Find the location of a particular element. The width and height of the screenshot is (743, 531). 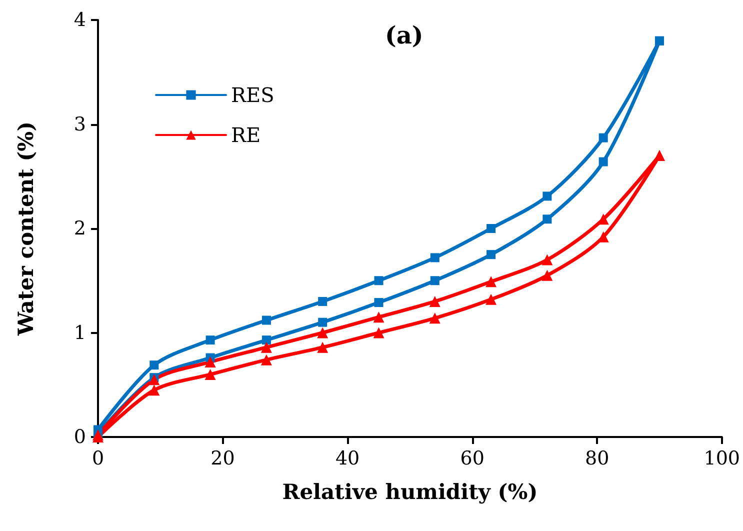

x-tick-label: 100 is located at coordinates (722, 459).